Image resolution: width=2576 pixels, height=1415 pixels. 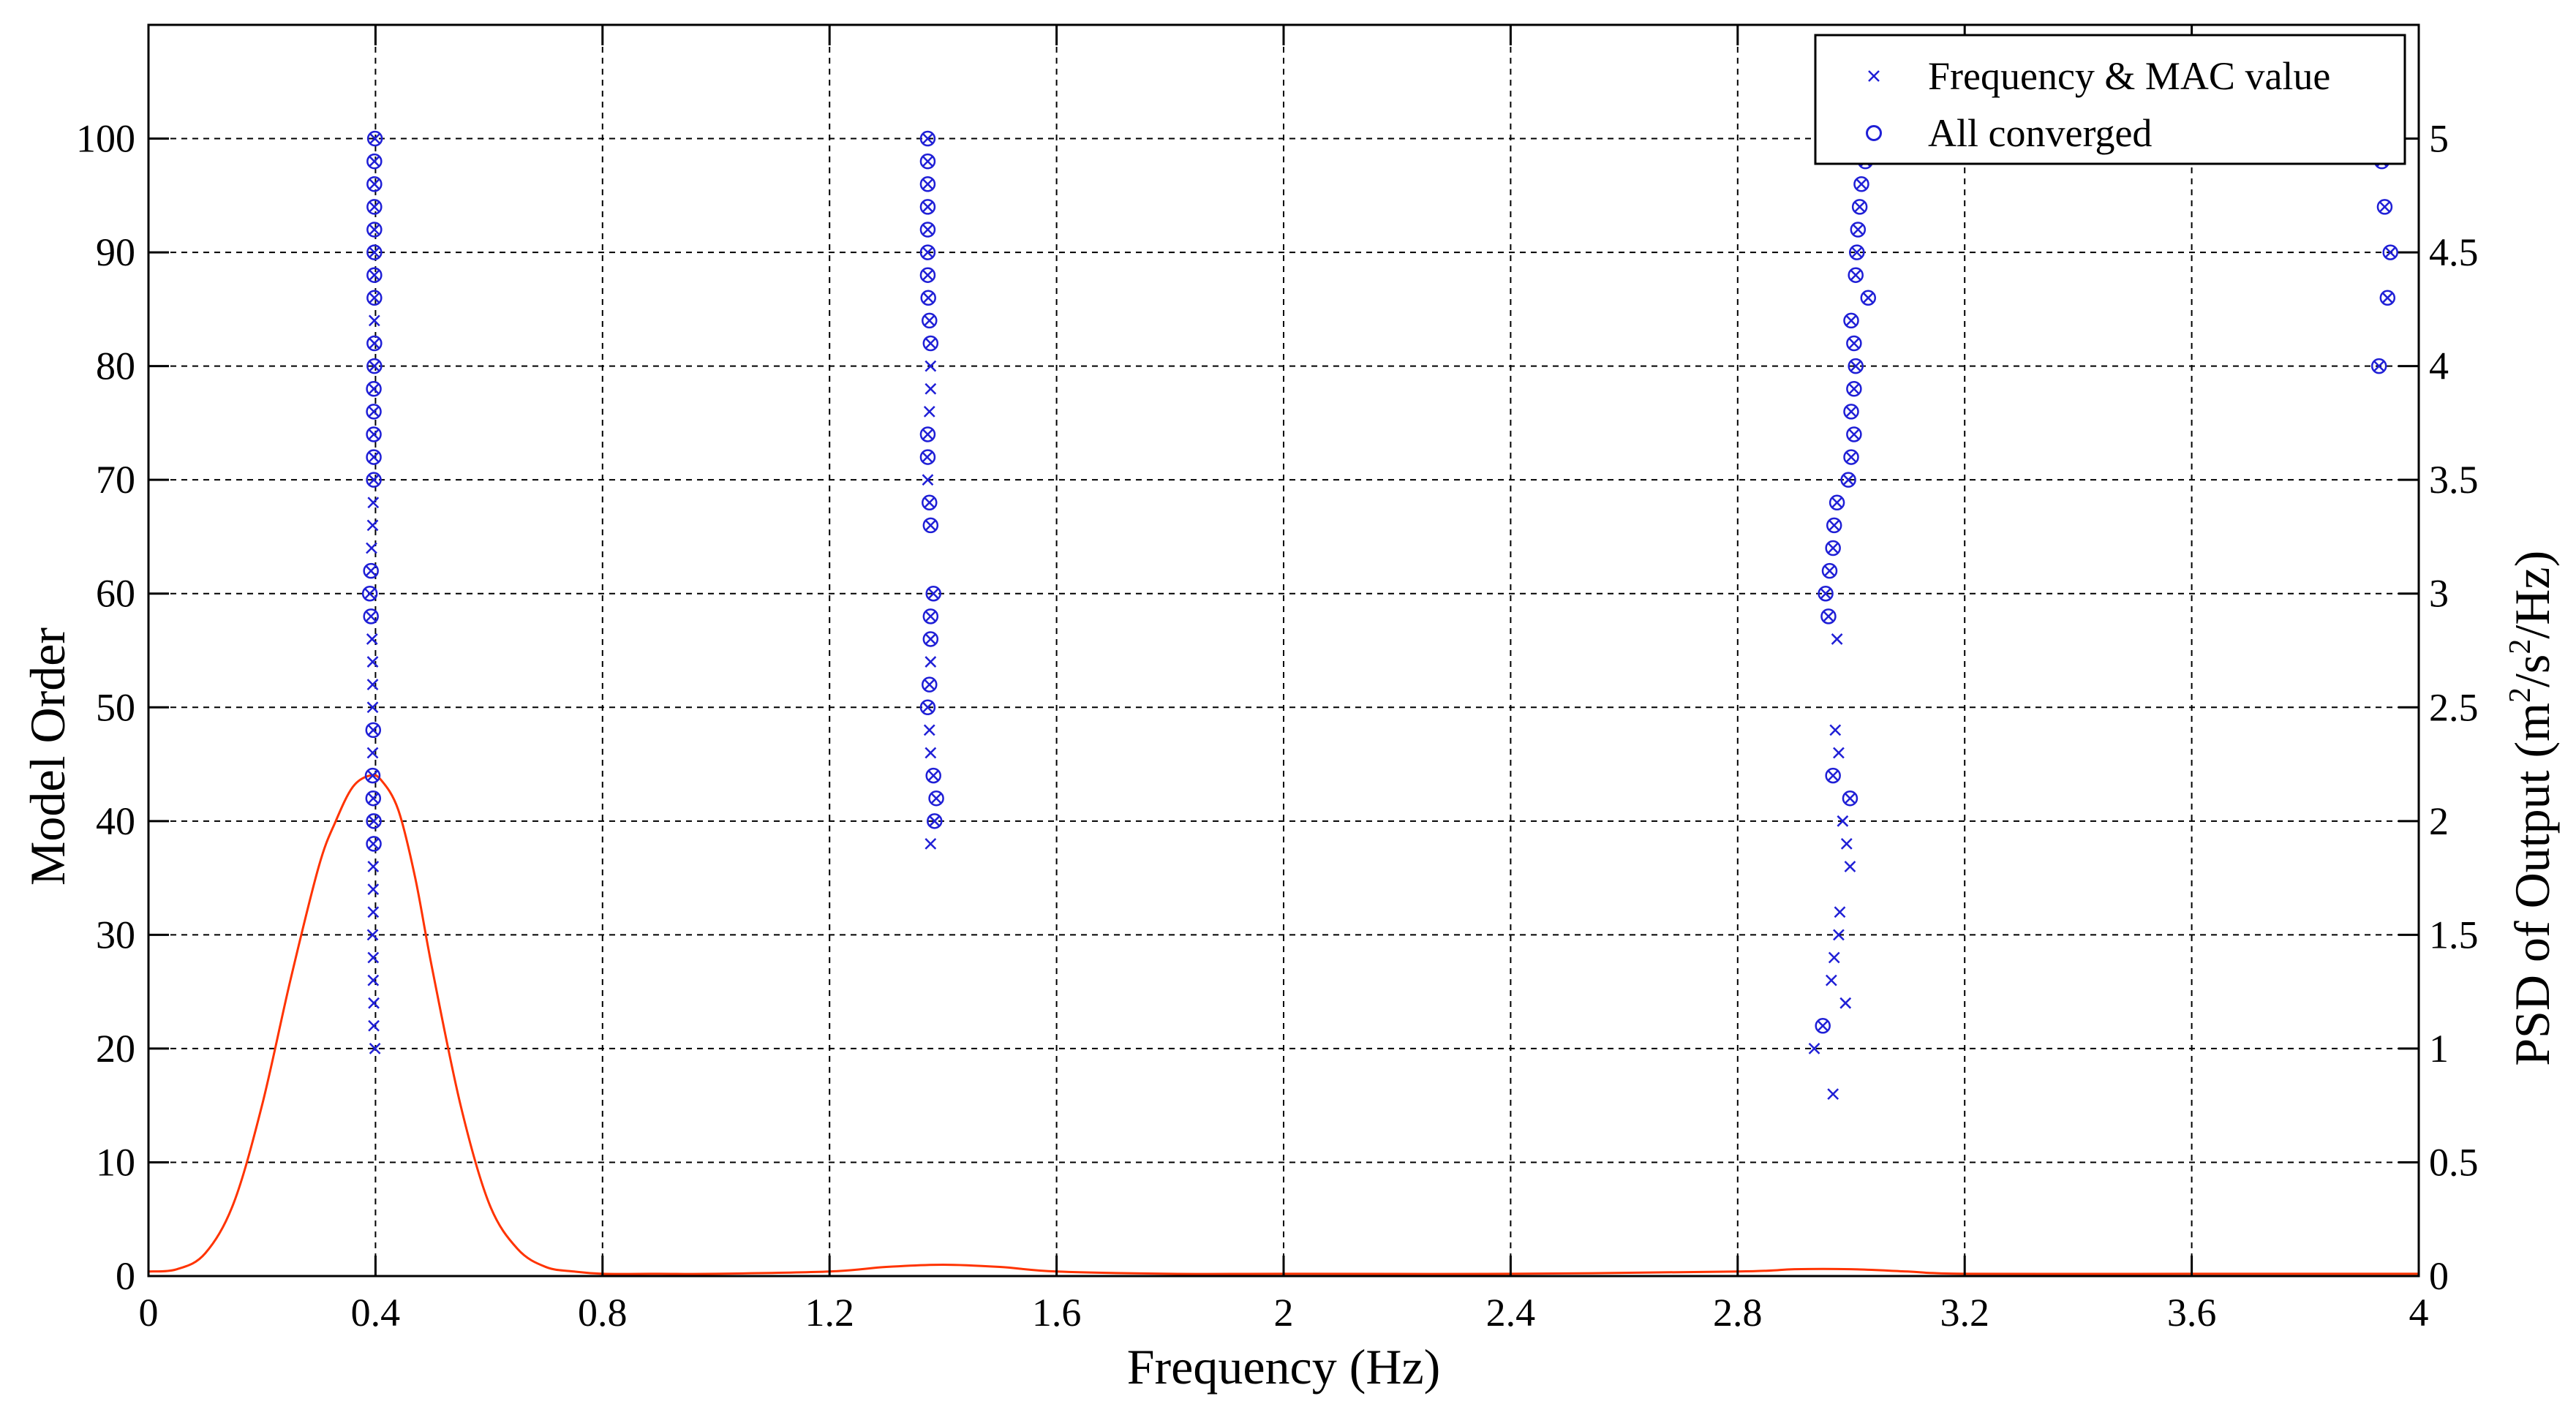 I want to click on y-right-tick-label: 1, so click(x=2439, y=1049).